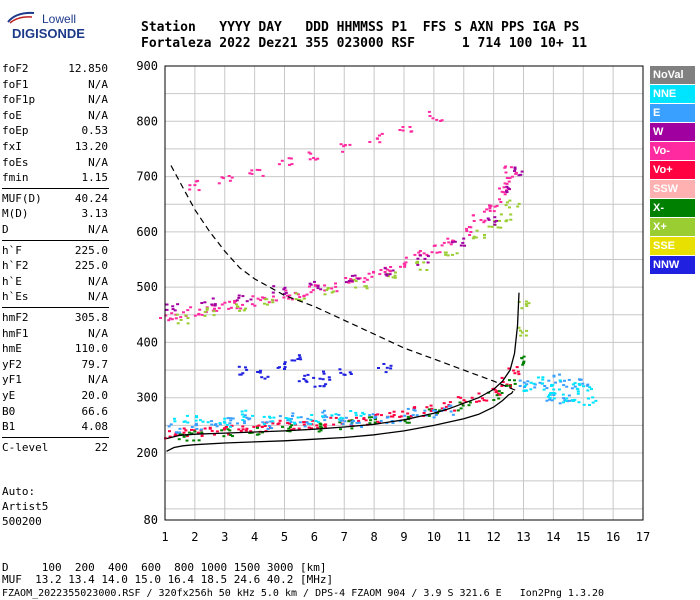 The height and width of the screenshot is (600, 700). Describe the element at coordinates (55, 240) in the screenshot. I see `param-separator` at that location.